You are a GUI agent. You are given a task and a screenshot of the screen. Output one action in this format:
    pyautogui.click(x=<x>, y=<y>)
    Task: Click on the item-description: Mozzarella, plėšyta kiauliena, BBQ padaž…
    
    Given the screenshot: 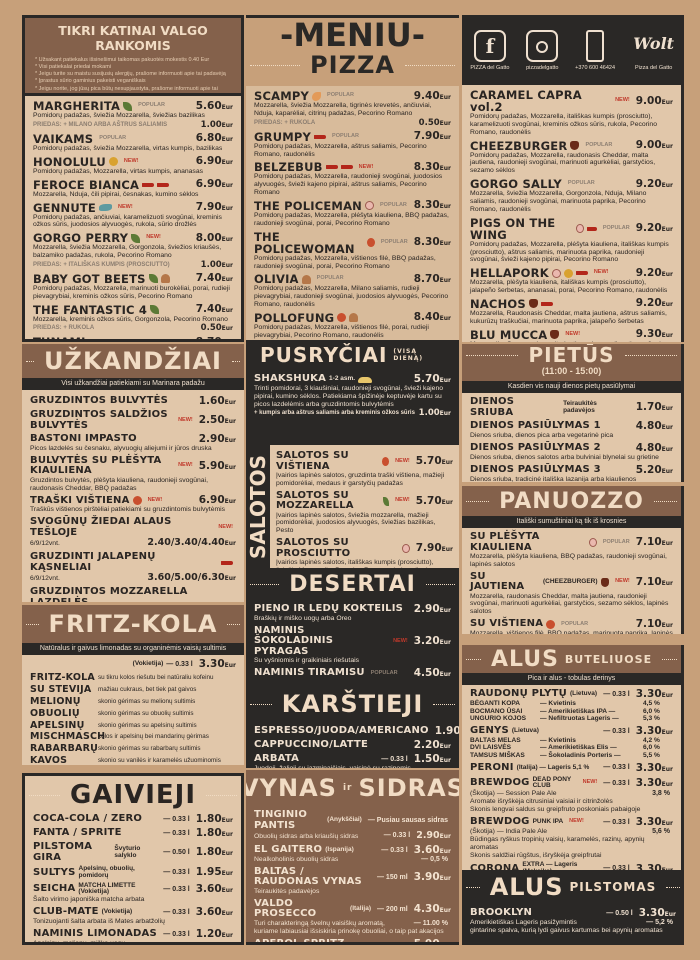 What is the action you would take?
    pyautogui.click(x=571, y=561)
    